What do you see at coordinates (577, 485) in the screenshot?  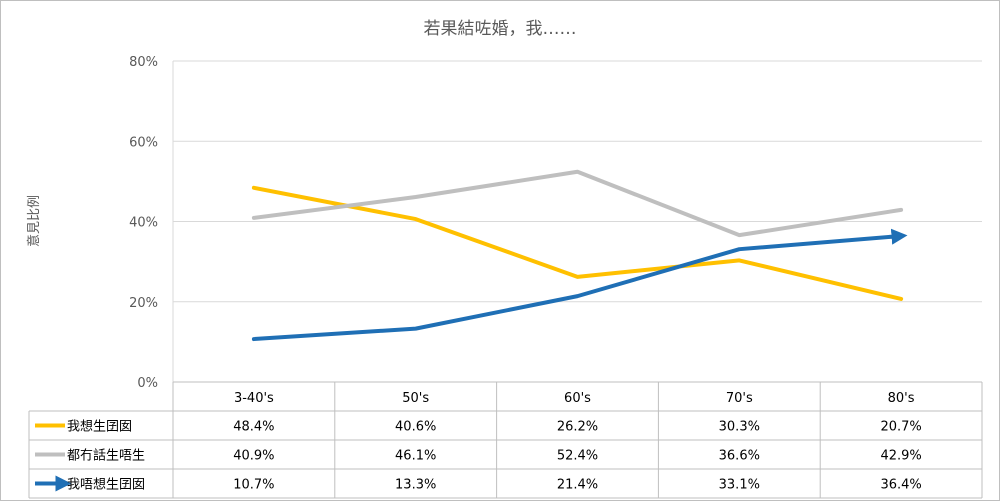 I see `data-value: 21.4%` at bounding box center [577, 485].